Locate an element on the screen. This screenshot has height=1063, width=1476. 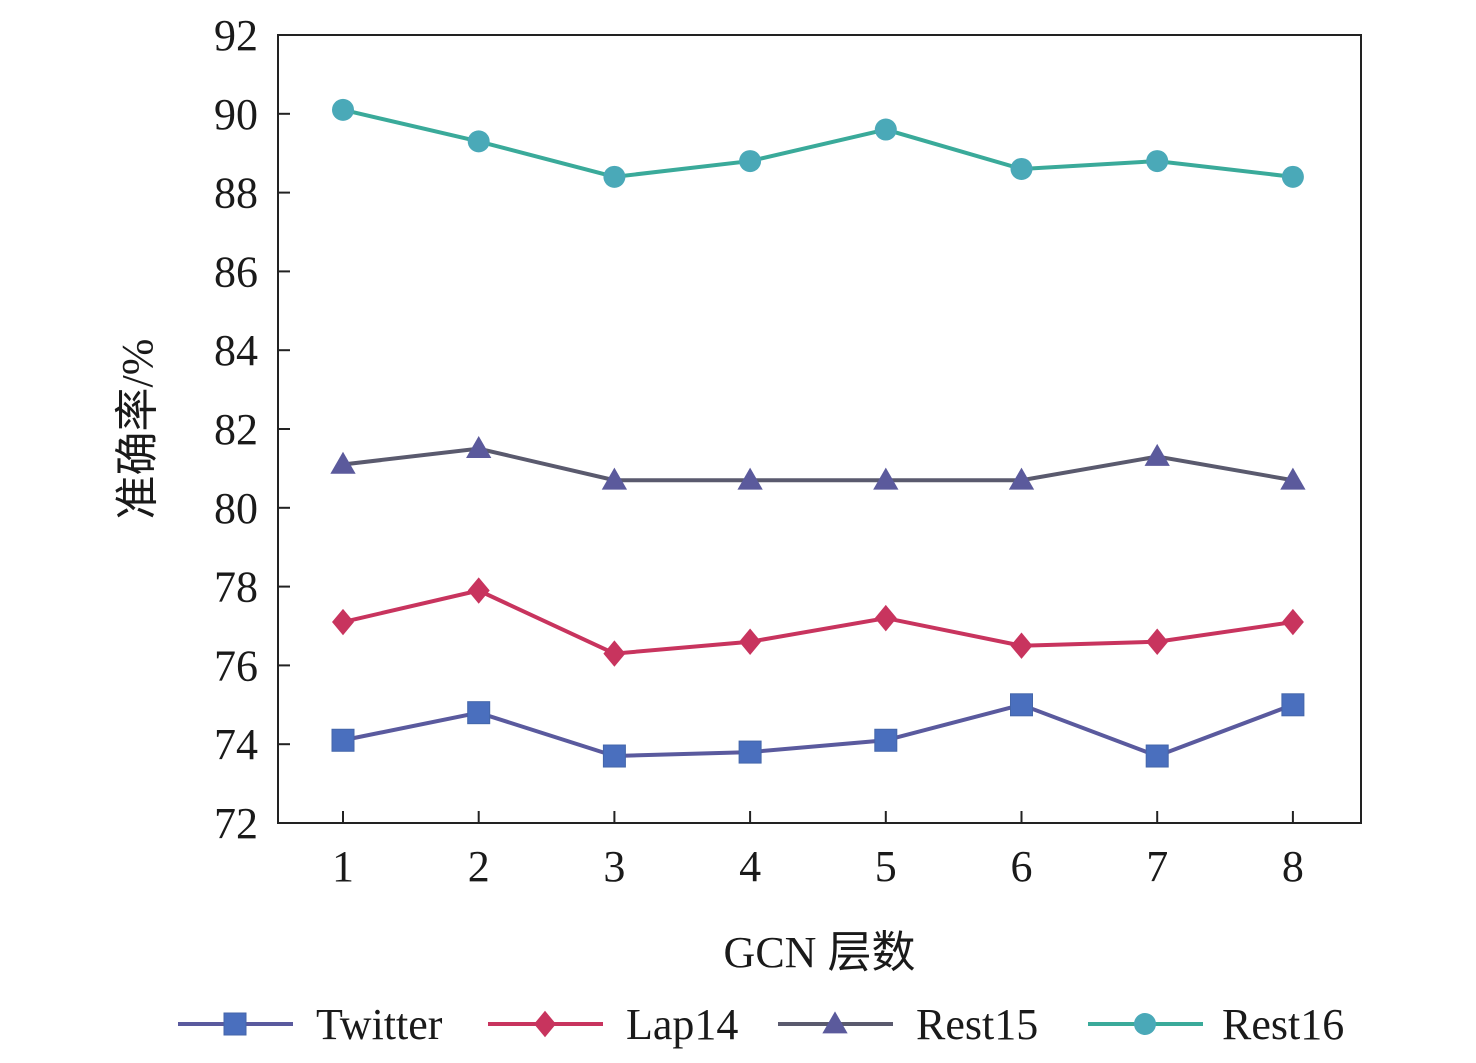
y-tick-label: 90 is located at coordinates (236, 114).